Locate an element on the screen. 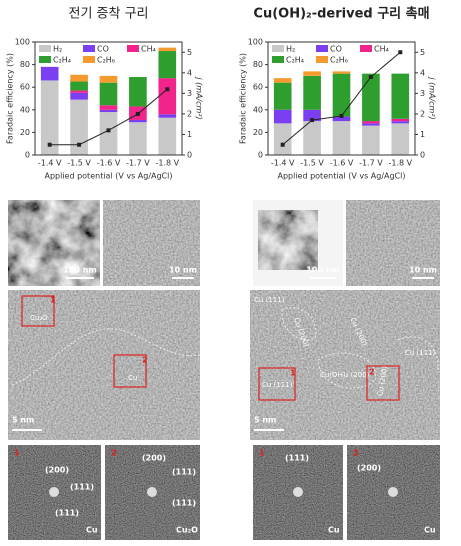  y-tick-label: 100 is located at coordinates (22, 42).